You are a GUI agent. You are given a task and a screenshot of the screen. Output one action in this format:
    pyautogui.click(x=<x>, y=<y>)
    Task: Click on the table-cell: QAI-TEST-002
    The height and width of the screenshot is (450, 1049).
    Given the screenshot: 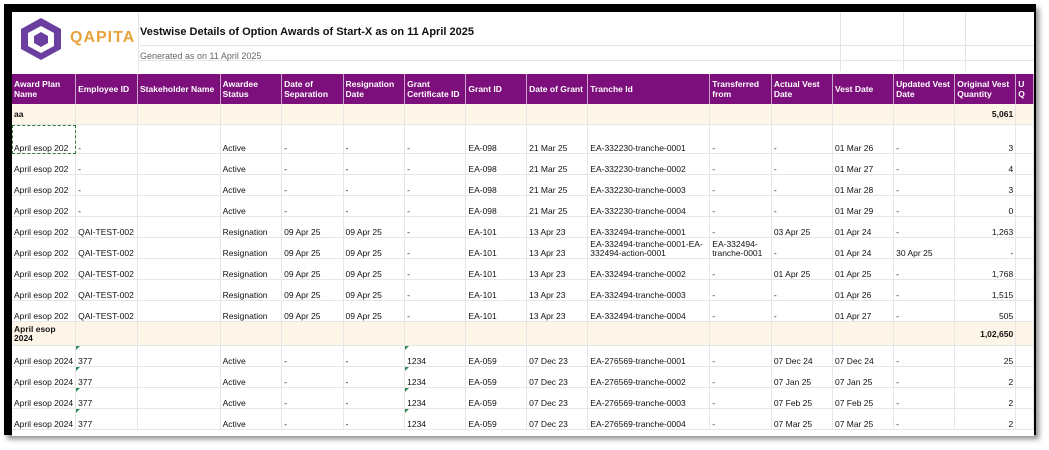 What is the action you would take?
    pyautogui.click(x=107, y=269)
    